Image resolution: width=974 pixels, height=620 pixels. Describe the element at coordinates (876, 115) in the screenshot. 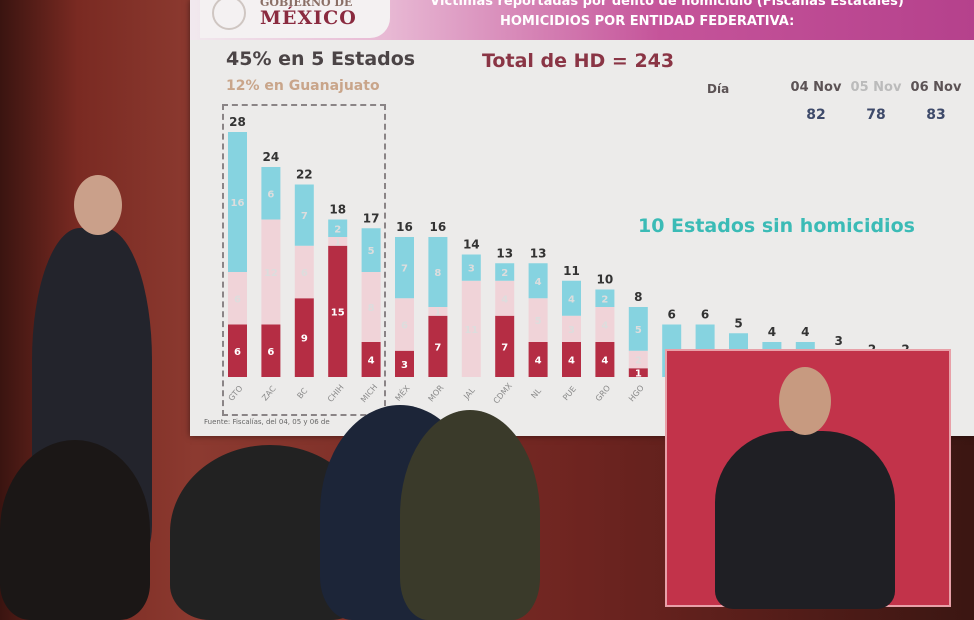

I see `day-value: 78` at that location.